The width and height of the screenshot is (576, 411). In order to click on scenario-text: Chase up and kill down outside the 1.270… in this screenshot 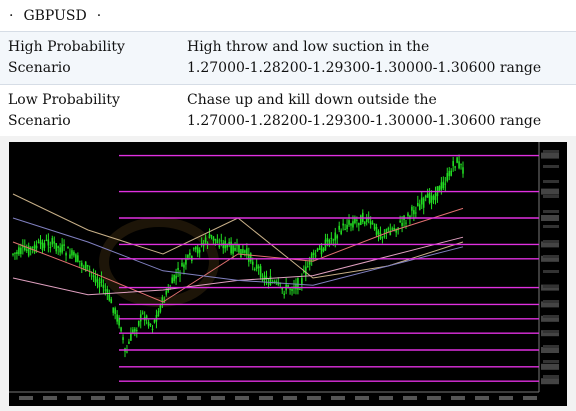, I will do `click(373, 111)`.